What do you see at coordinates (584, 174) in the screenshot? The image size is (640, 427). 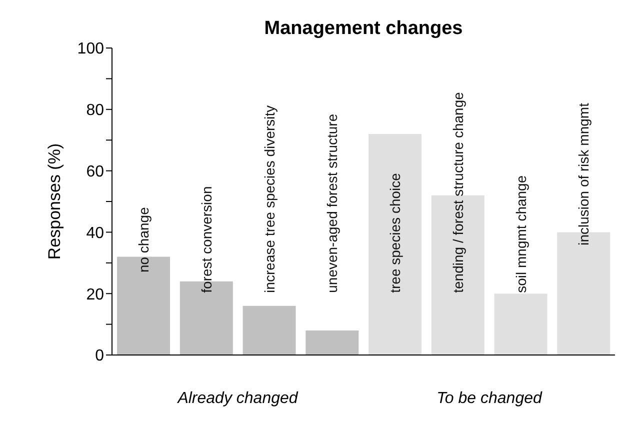 I see `x-tick-label: inclusion of risk mngmt` at bounding box center [584, 174].